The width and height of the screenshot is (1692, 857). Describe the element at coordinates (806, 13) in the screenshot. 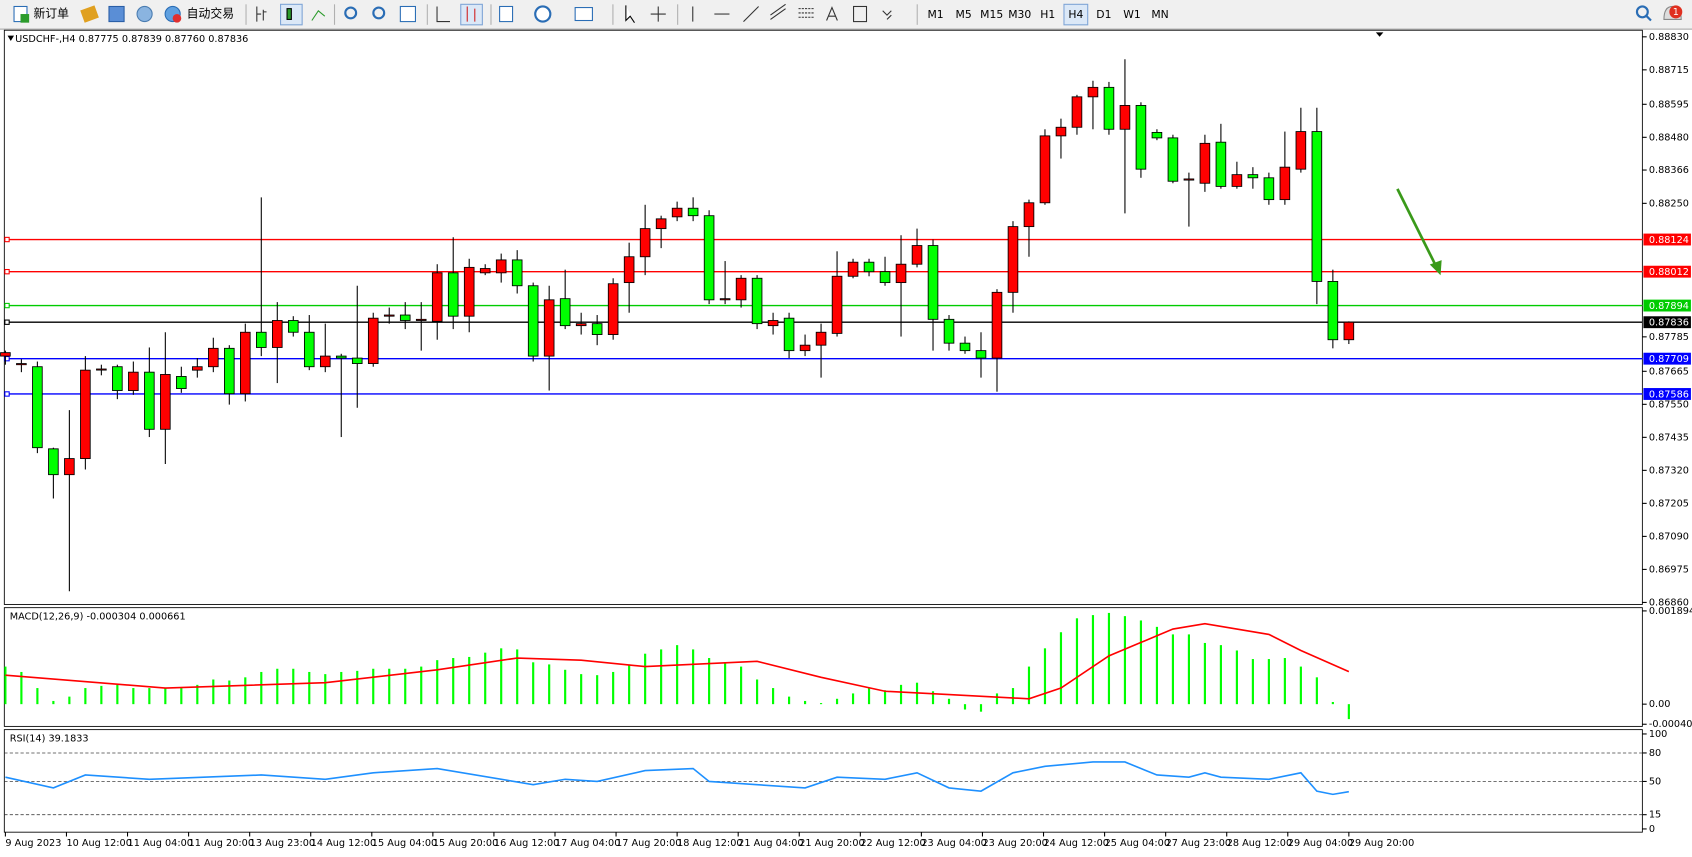

I see `fibo-tool` at that location.